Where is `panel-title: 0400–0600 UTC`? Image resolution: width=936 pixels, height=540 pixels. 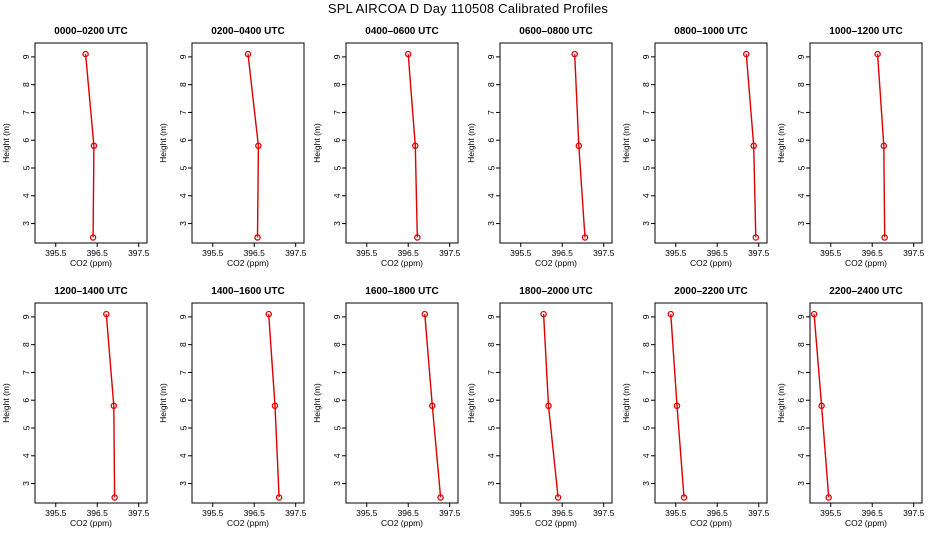 panel-title: 0400–0600 UTC is located at coordinates (401, 31).